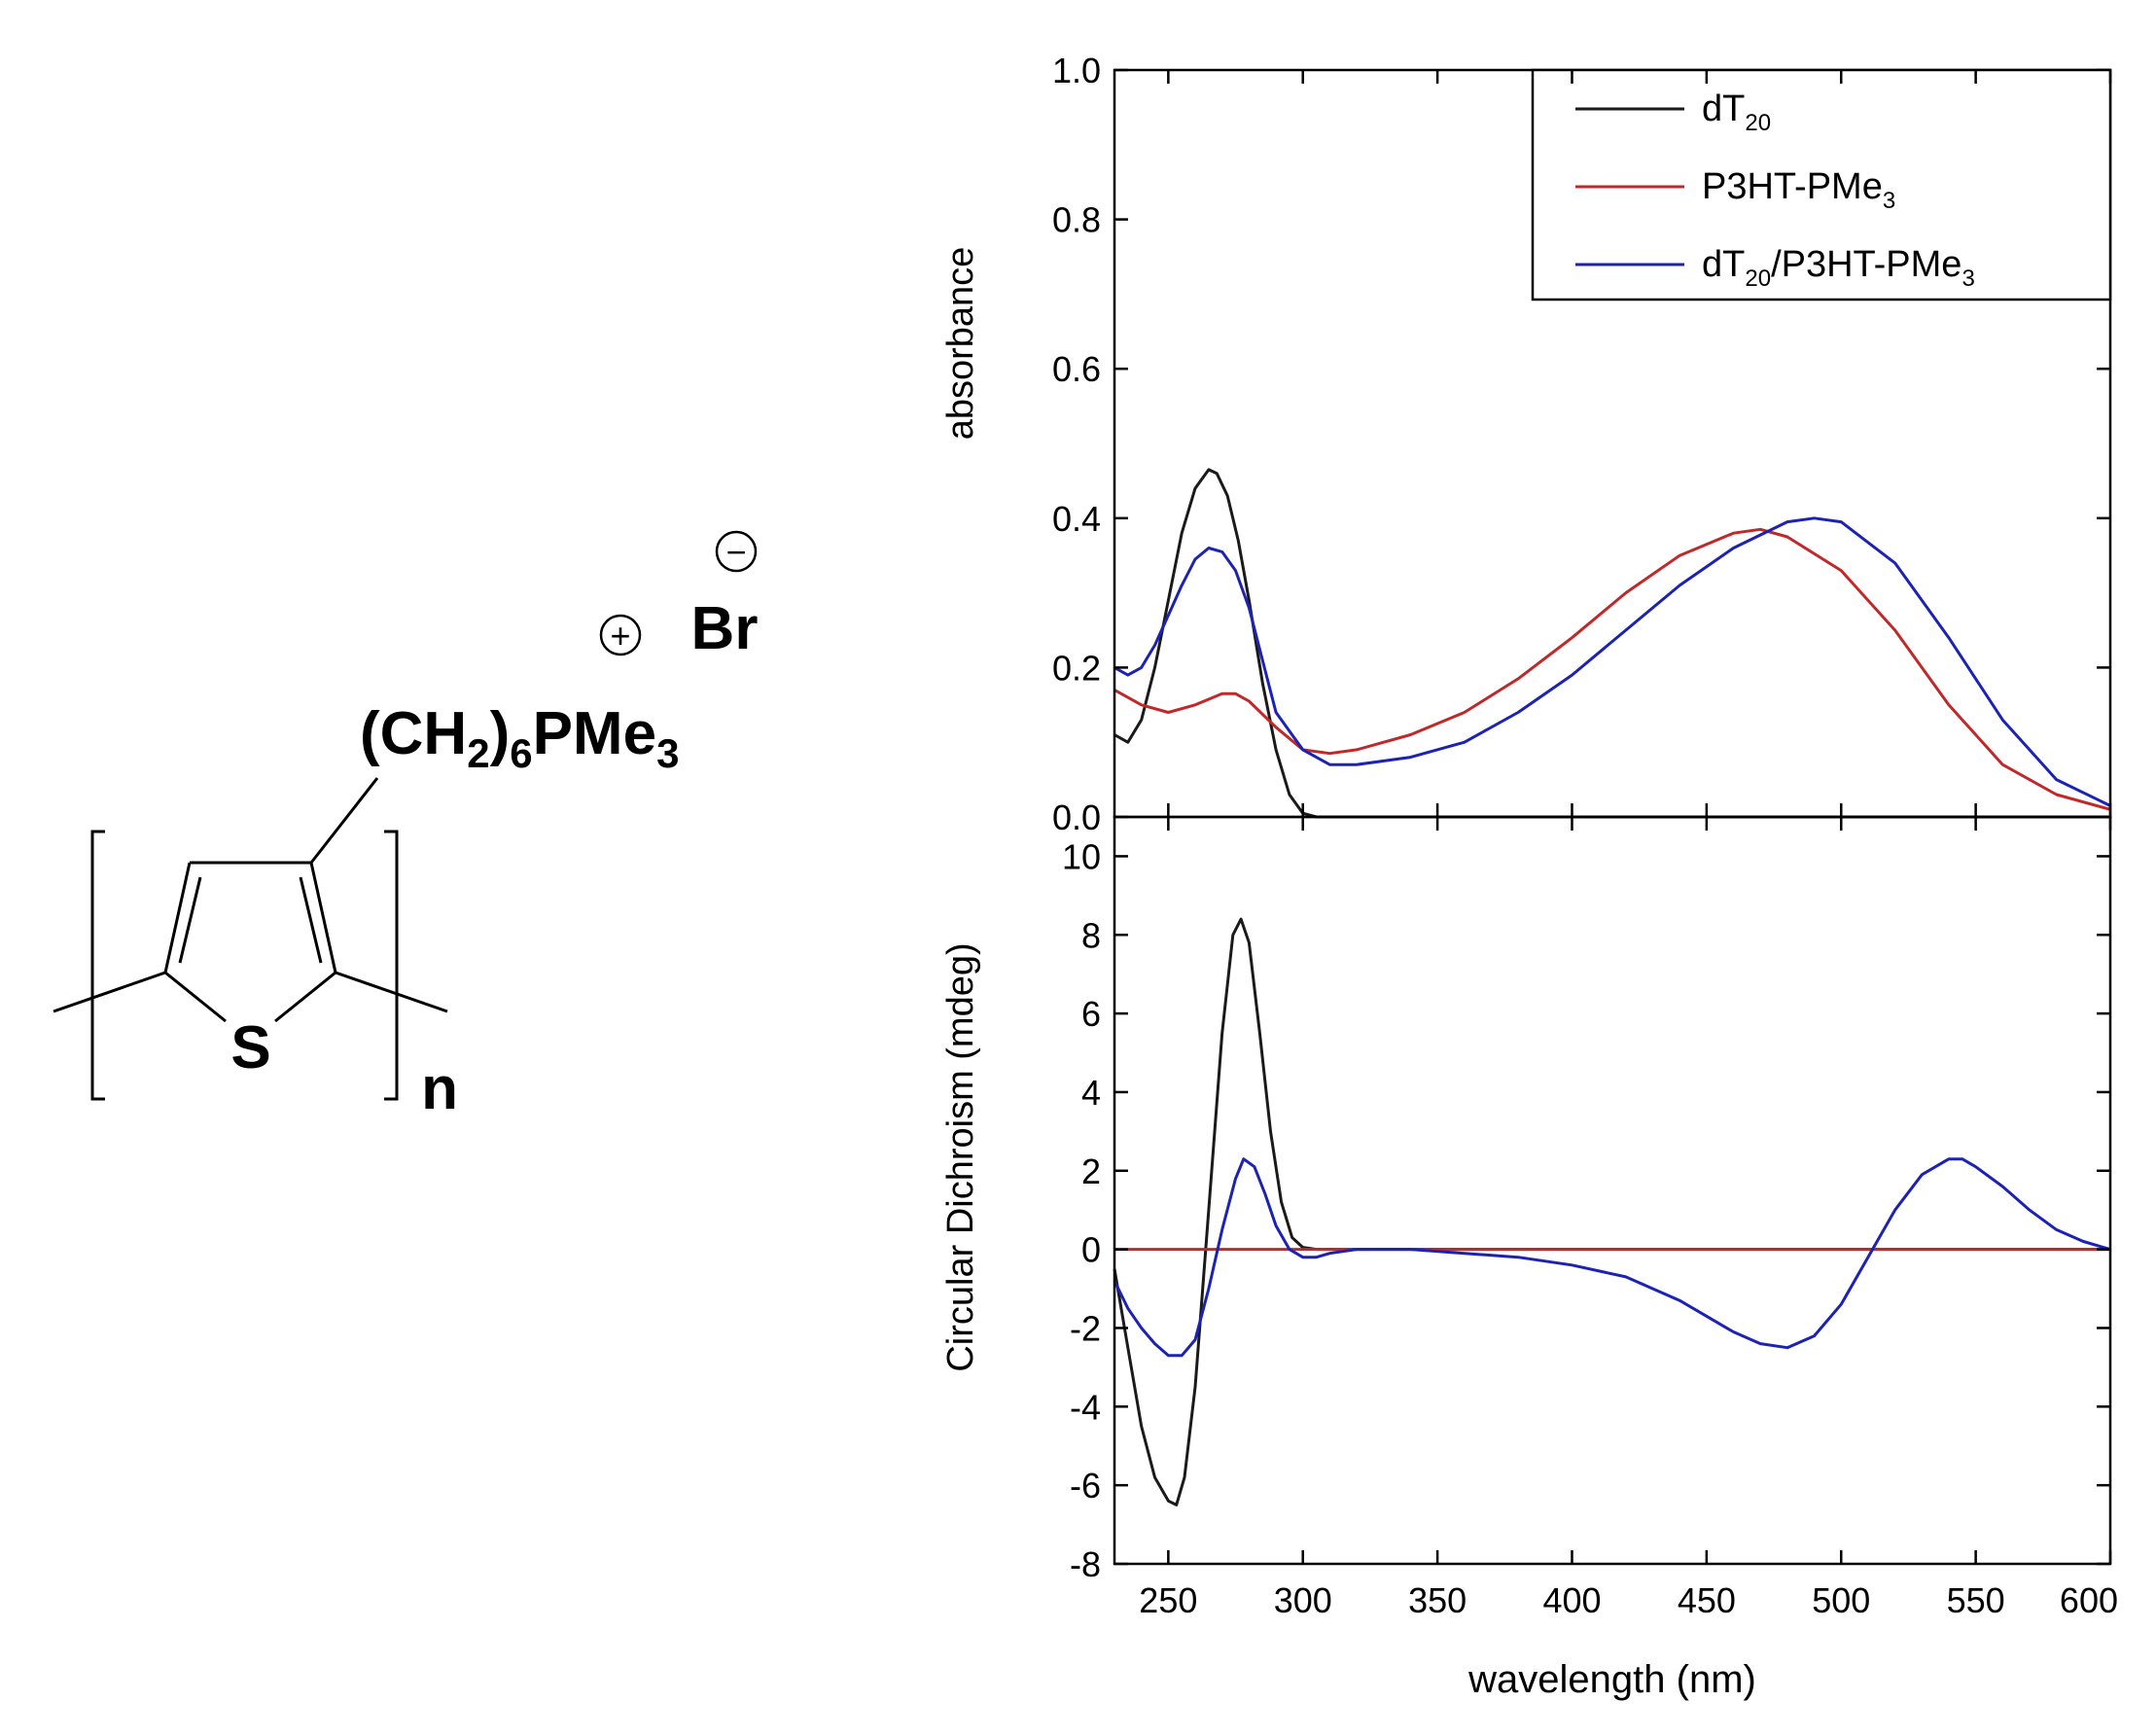  What do you see at coordinates (494, 827) in the screenshot?
I see `structure-labels: S n (CH2)6PMe3 Br + −` at bounding box center [494, 827].